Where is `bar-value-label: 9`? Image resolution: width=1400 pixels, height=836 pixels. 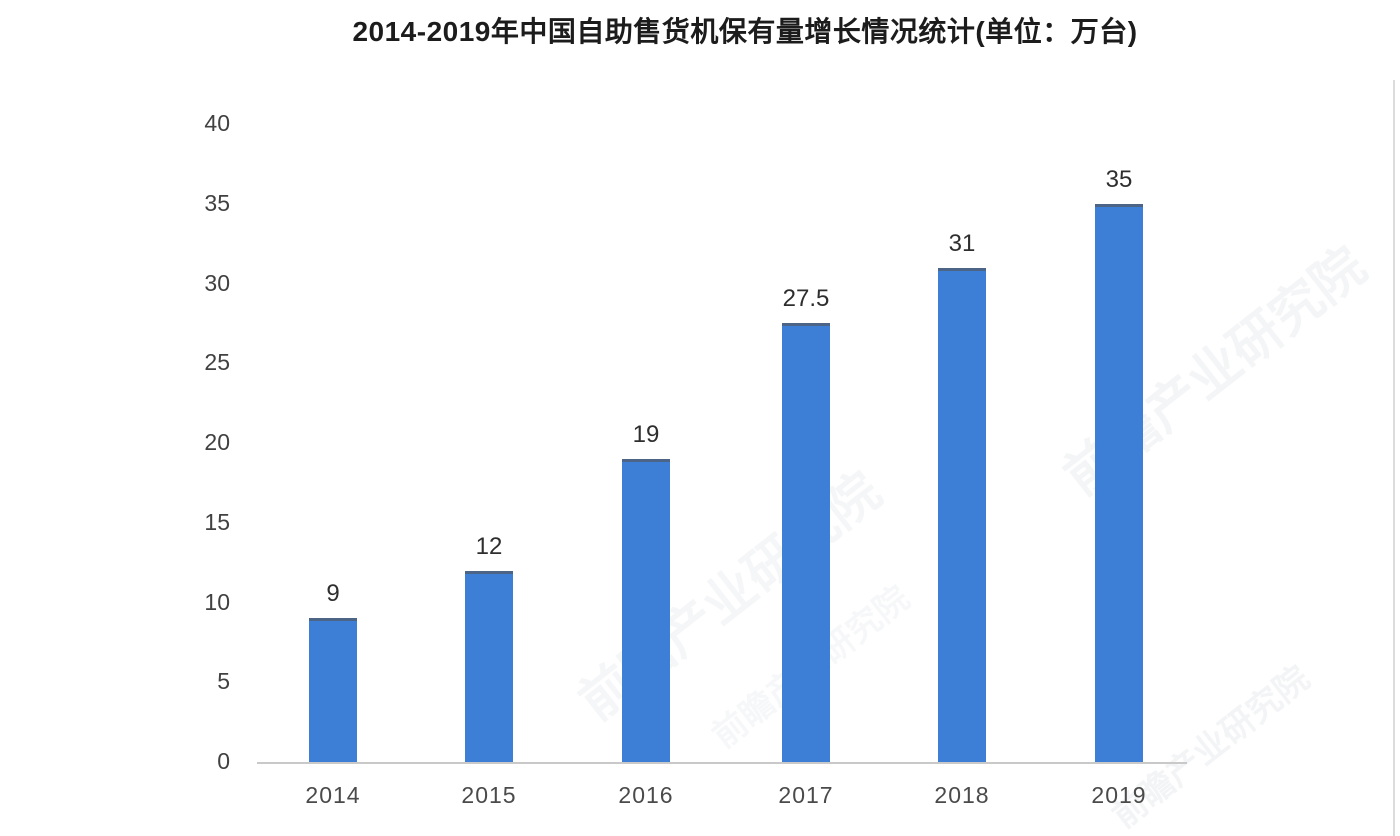
bar-value-label: 9 is located at coordinates (333, 593).